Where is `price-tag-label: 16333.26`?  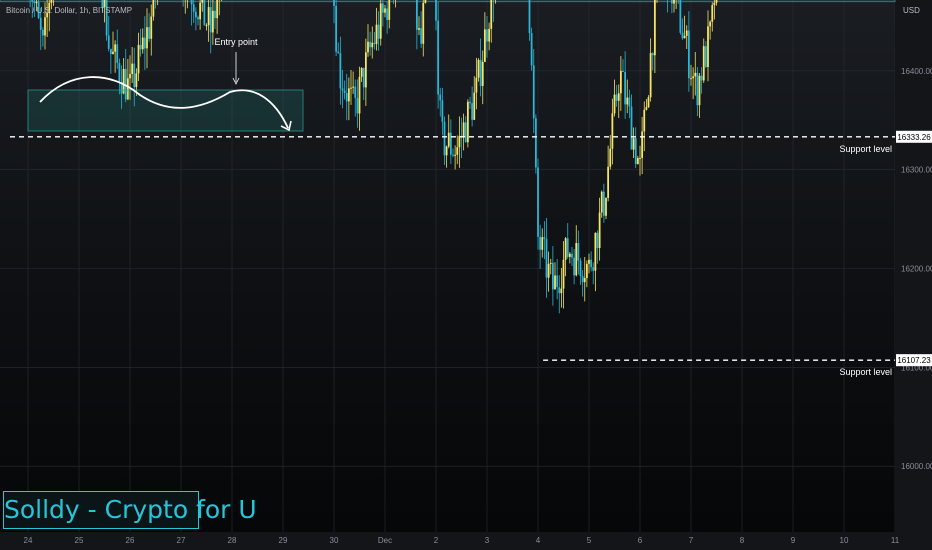 price-tag-label: 16333.26 is located at coordinates (914, 137).